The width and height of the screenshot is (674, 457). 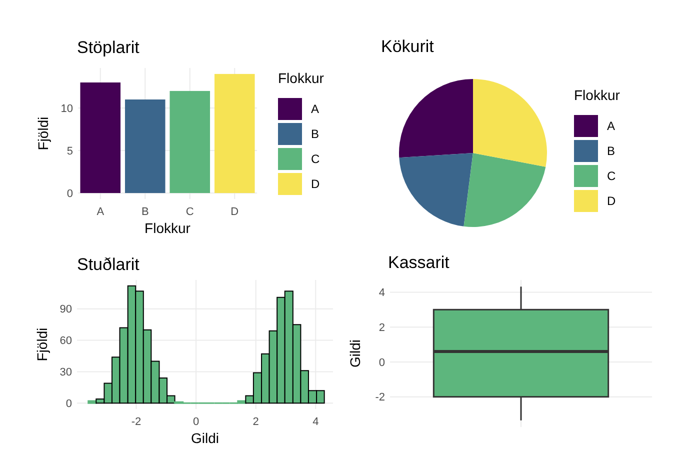 What do you see at coordinates (407, 46) in the screenshot?
I see `chart-title: Kökurit` at bounding box center [407, 46].